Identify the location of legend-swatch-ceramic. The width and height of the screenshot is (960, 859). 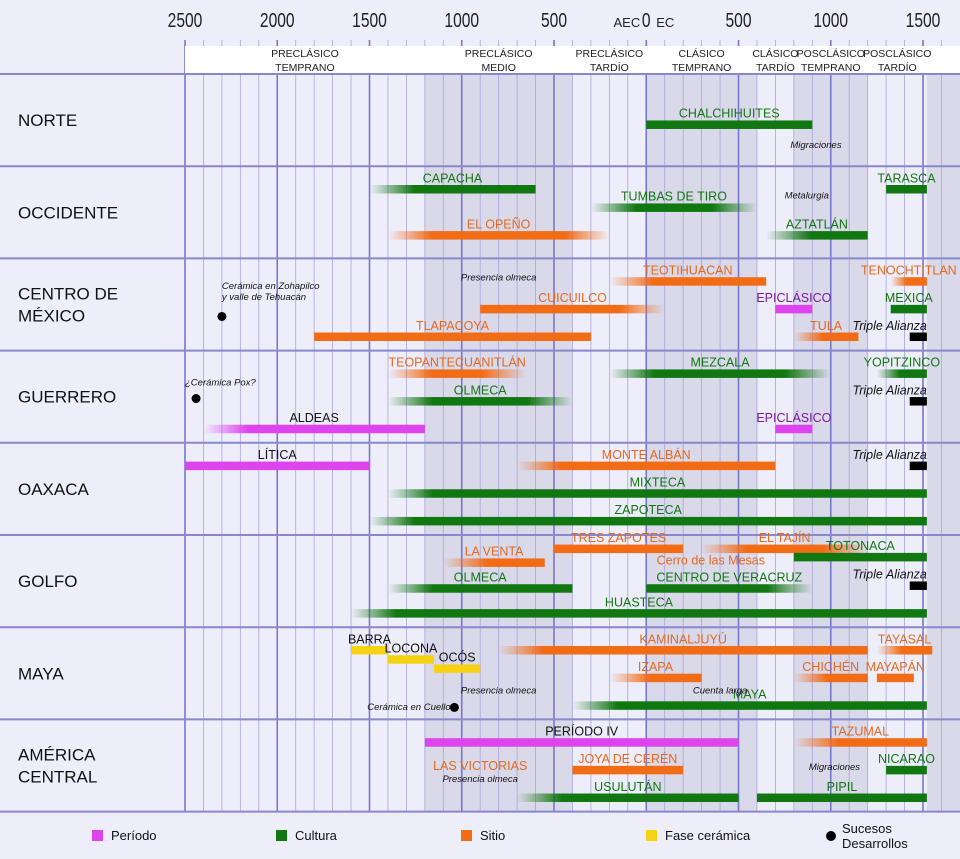
(651, 835).